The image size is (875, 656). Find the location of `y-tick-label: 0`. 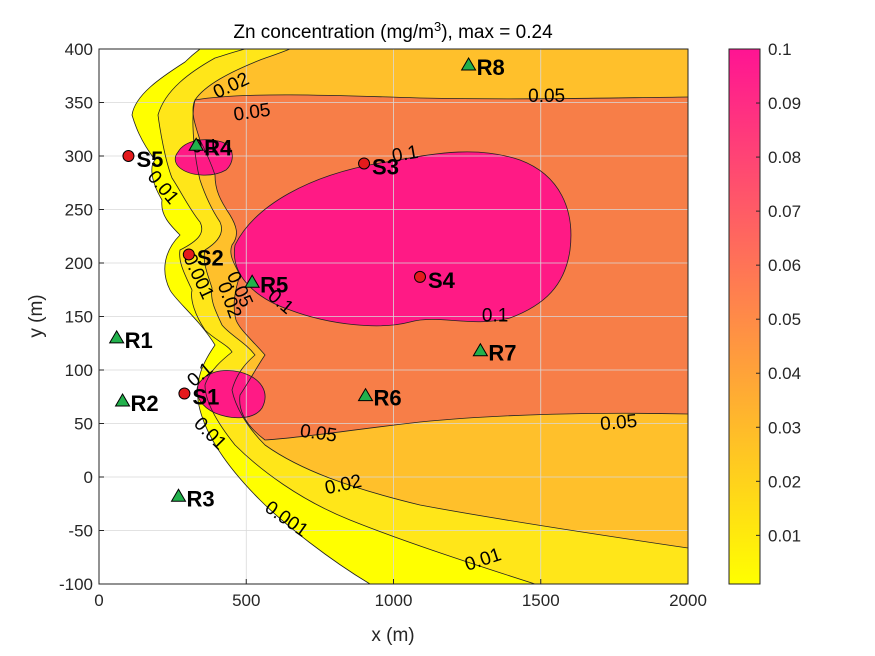

y-tick-label: 0 is located at coordinates (88, 477).